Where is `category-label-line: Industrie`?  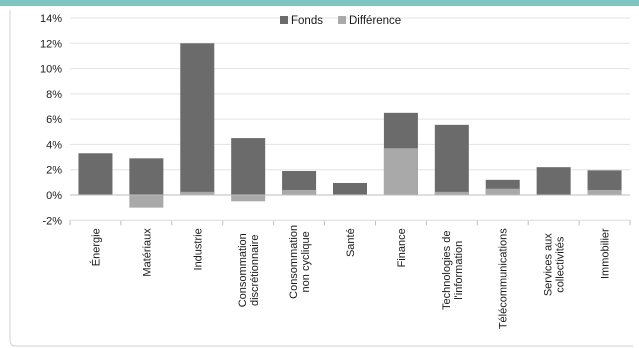 category-label-line: Industrie is located at coordinates (198, 249).